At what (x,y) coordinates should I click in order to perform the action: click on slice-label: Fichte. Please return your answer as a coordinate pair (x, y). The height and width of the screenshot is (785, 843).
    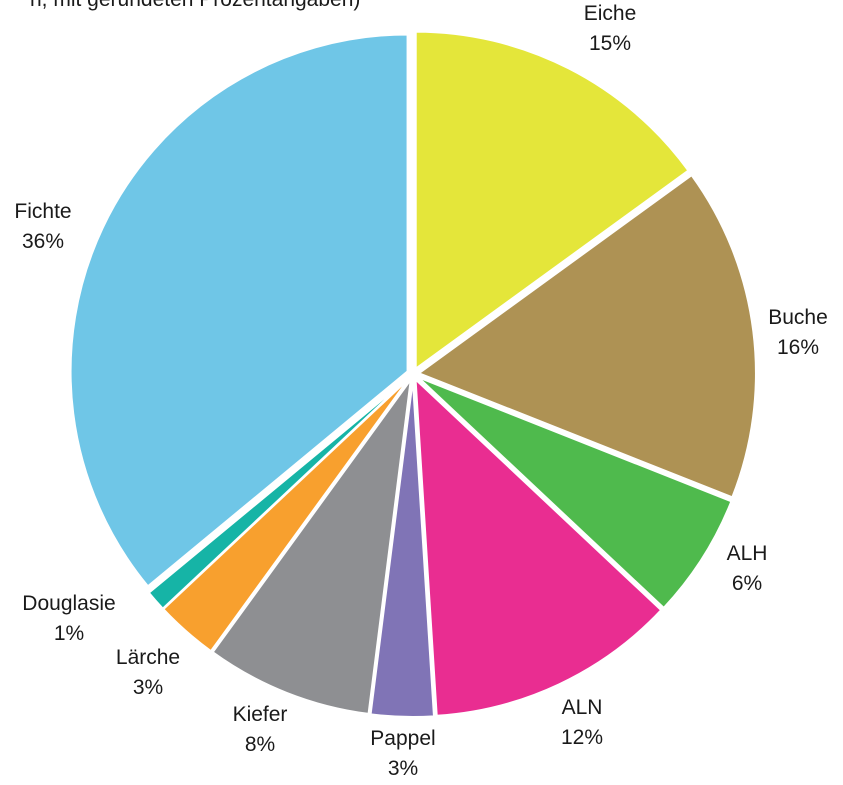
    Looking at the image, I should click on (42, 211).